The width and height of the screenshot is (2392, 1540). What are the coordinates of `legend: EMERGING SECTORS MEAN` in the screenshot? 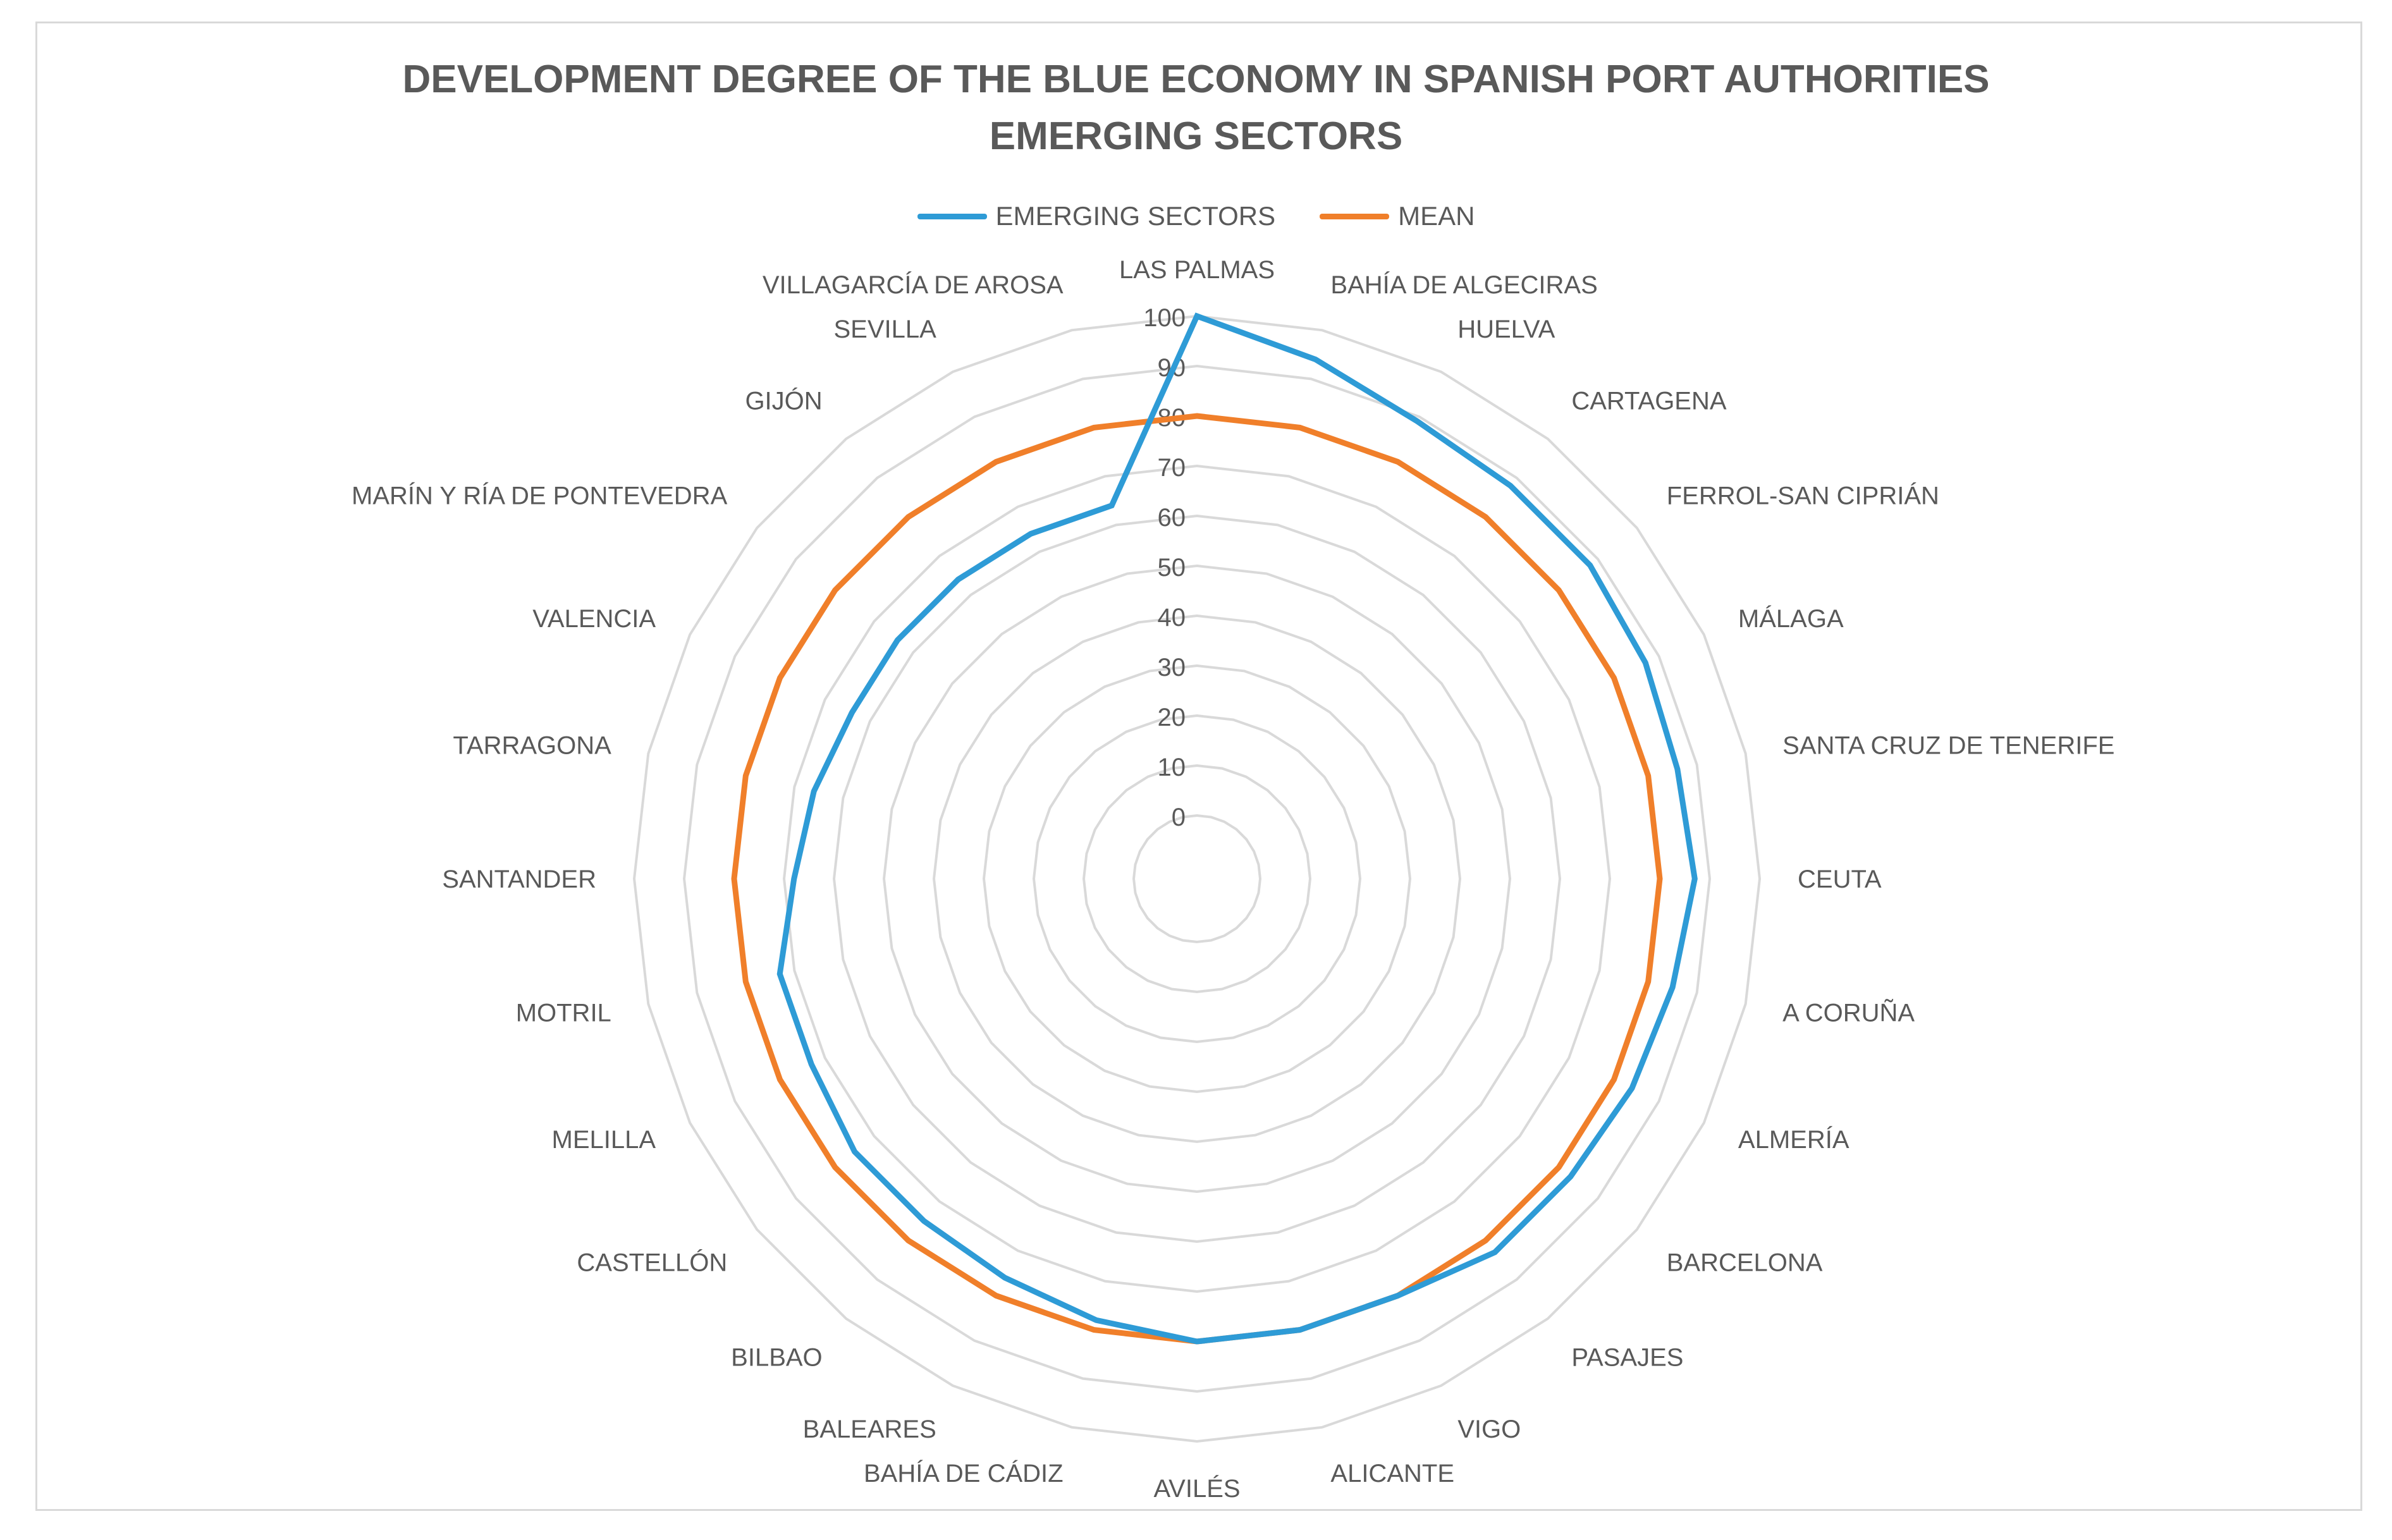 It's located at (1196, 216).